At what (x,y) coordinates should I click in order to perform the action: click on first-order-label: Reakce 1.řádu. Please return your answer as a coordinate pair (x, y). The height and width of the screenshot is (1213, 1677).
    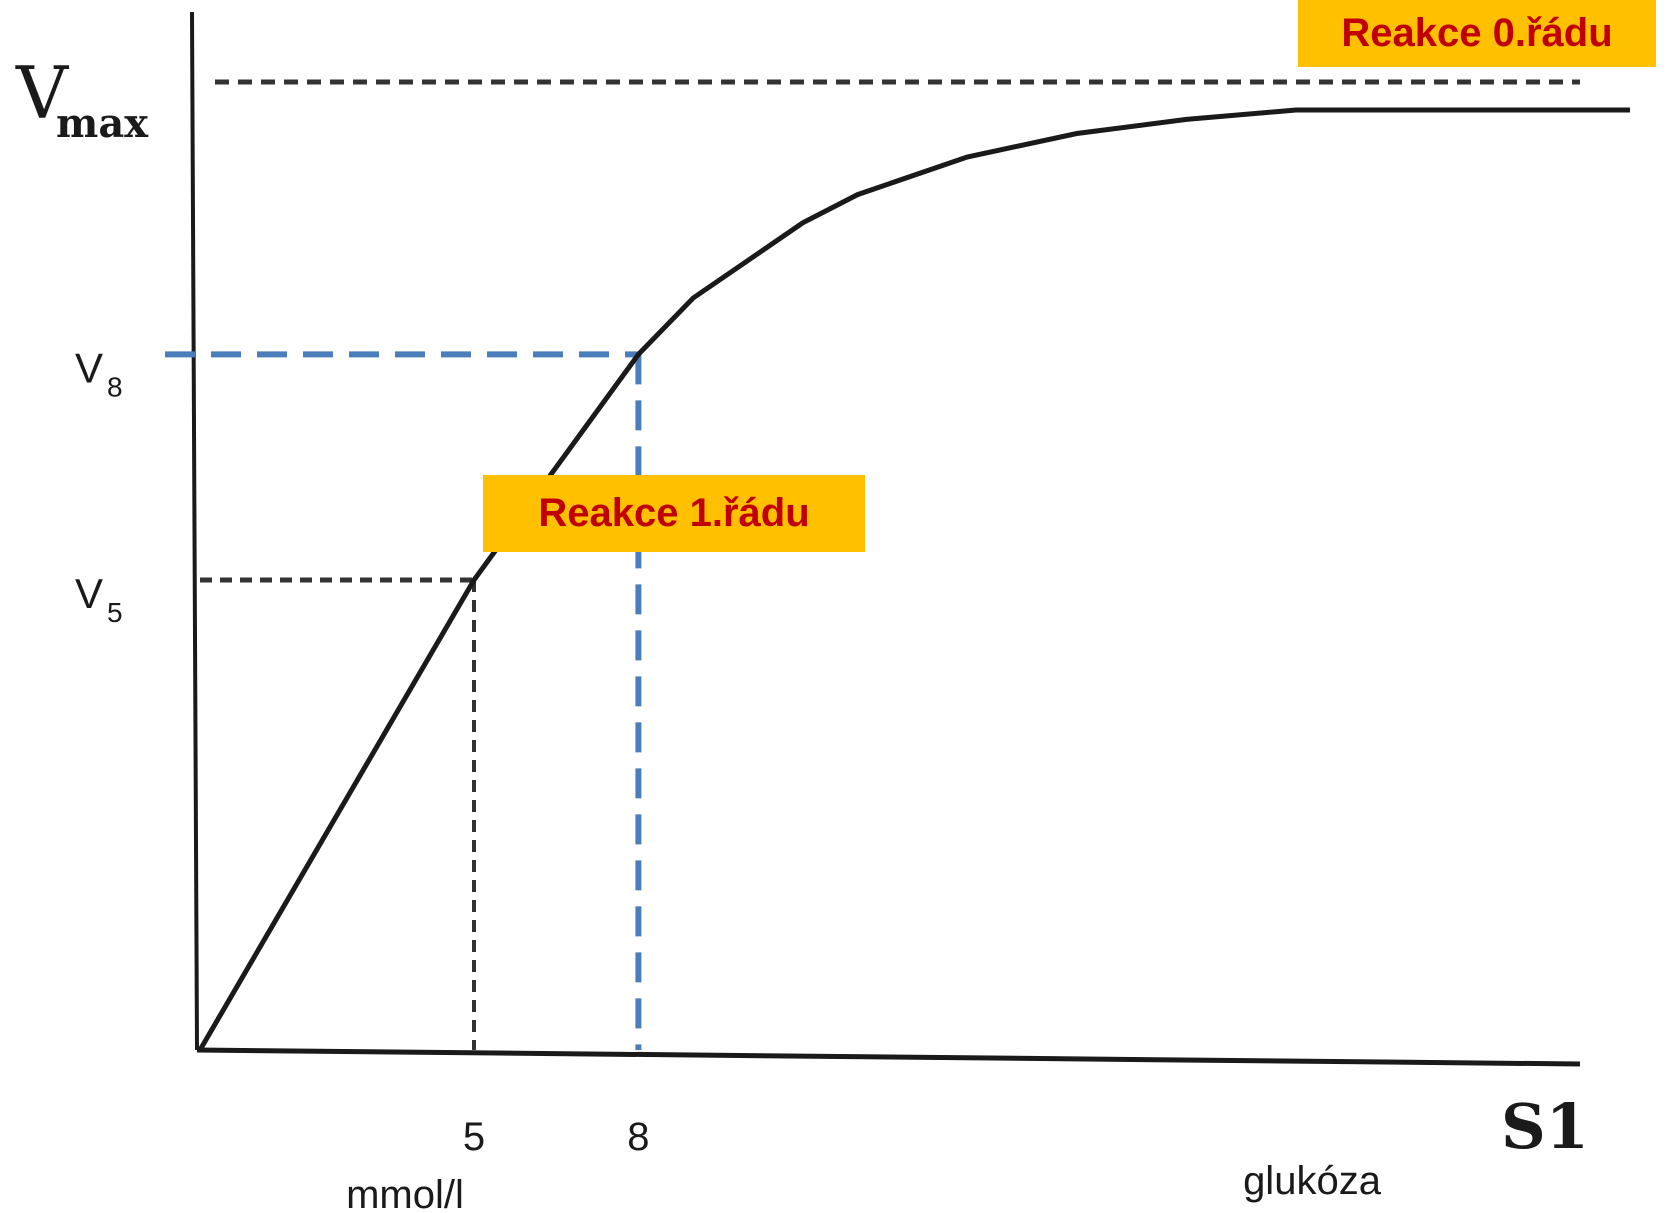
    Looking at the image, I should click on (674, 513).